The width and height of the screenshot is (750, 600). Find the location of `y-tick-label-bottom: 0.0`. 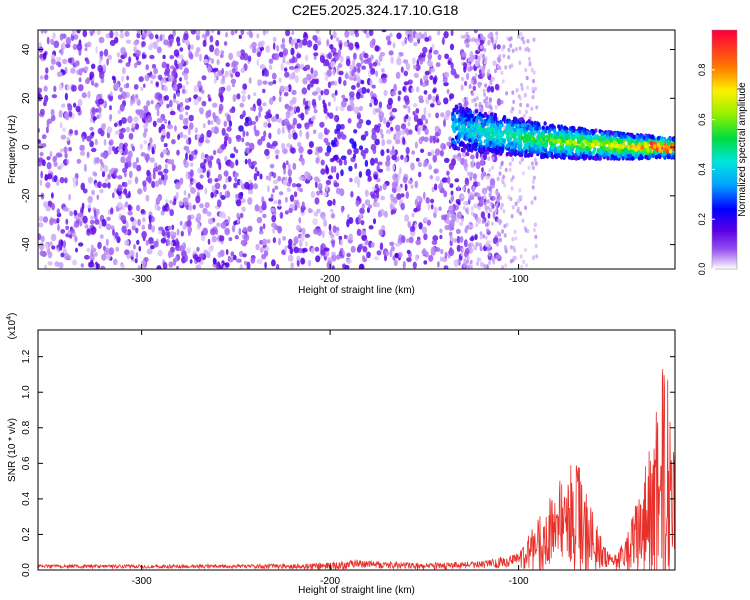

y-tick-label-bottom: 0.0 is located at coordinates (26, 570).